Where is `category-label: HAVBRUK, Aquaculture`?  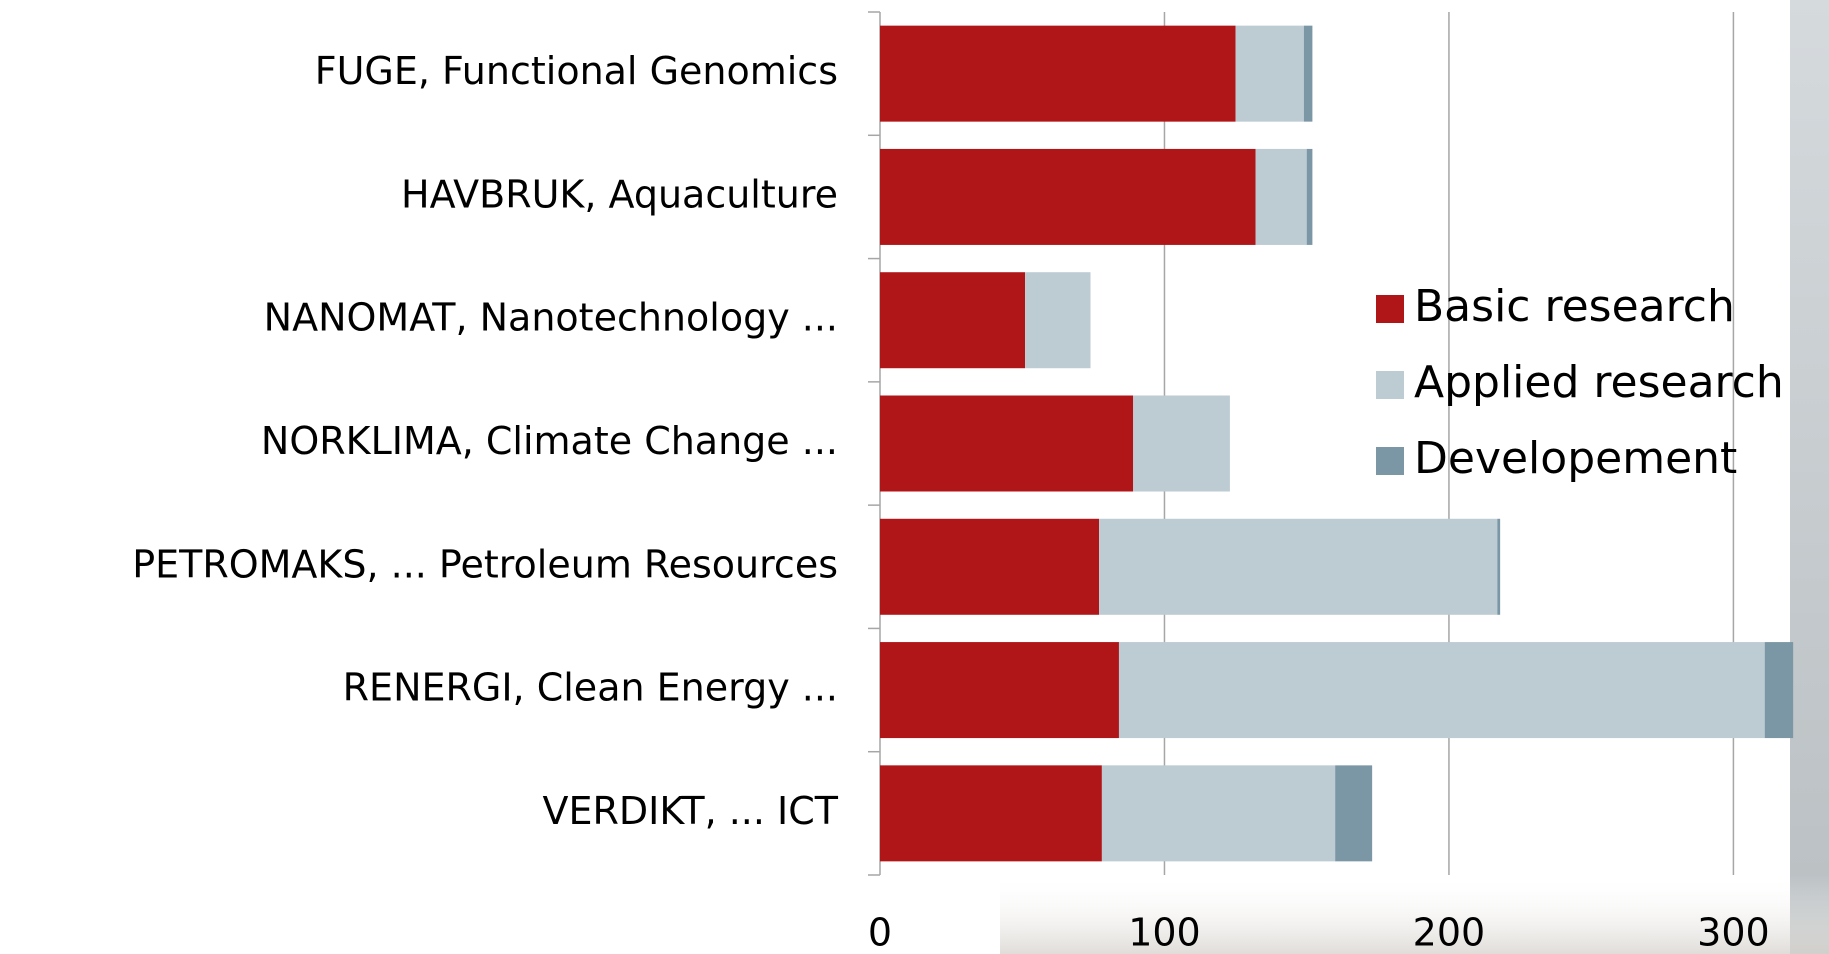
category-label: HAVBRUK, Aquaculture is located at coordinates (619, 194).